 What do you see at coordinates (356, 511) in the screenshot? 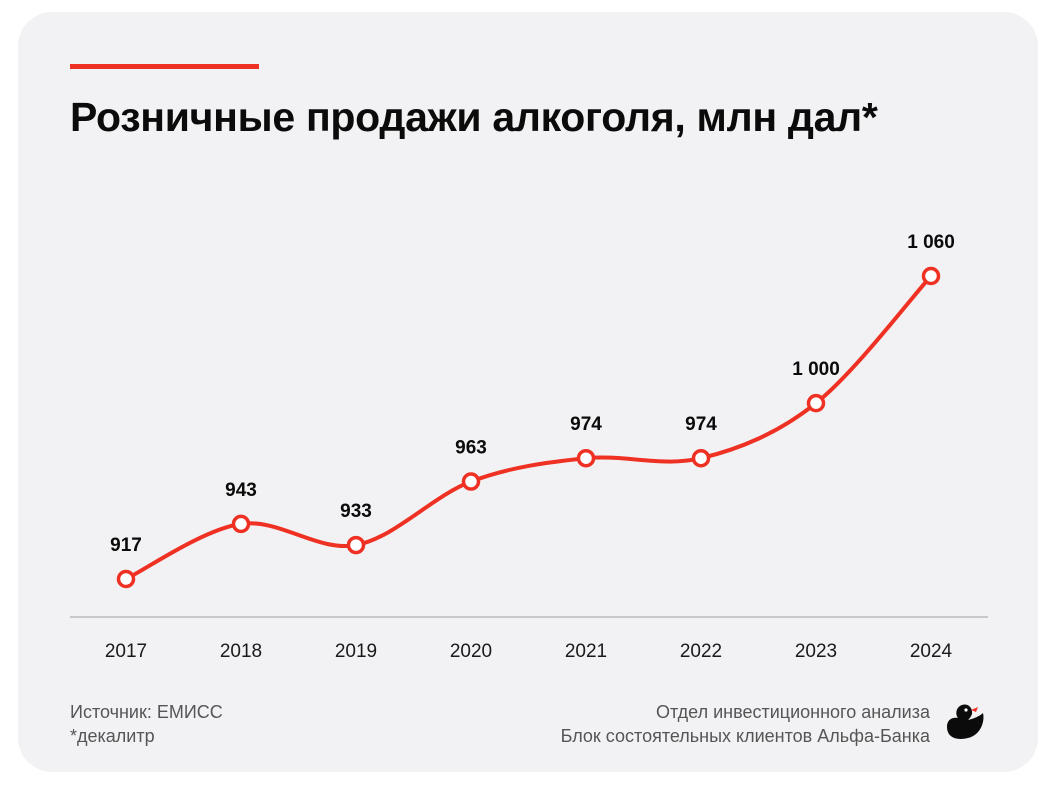
I see `data-label: 933` at bounding box center [356, 511].